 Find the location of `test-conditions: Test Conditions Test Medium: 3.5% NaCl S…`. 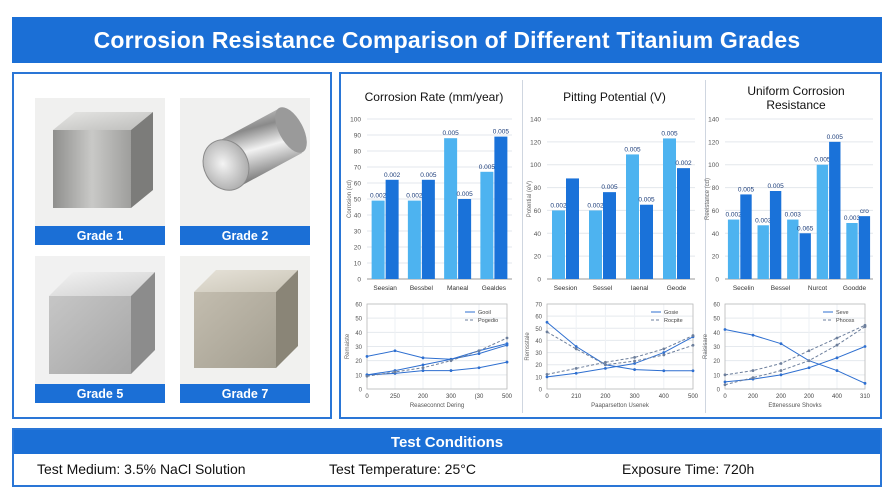

test-conditions: Test Conditions Test Medium: 3.5% NaCl S… is located at coordinates (447, 457).